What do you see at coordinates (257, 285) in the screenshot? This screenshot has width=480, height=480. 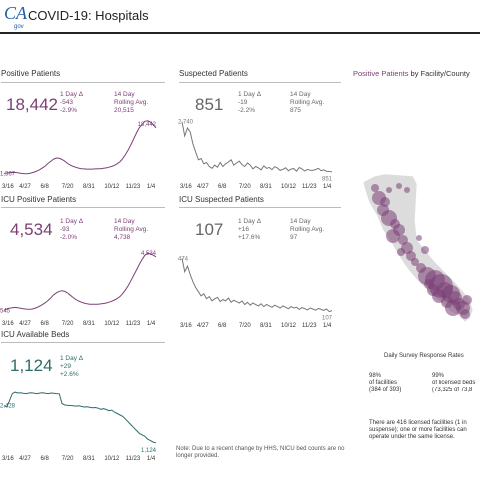 I see `icu_suspected-series-line` at bounding box center [257, 285].